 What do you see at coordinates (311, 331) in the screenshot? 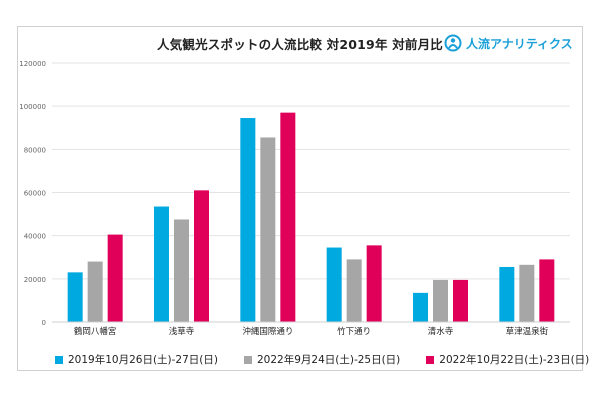
I see `x-axis-ticks: 鶴岡八幡宮 浅草寺 沖縄国際通り 竹下通り 清水寺 草津温泉街` at bounding box center [311, 331].